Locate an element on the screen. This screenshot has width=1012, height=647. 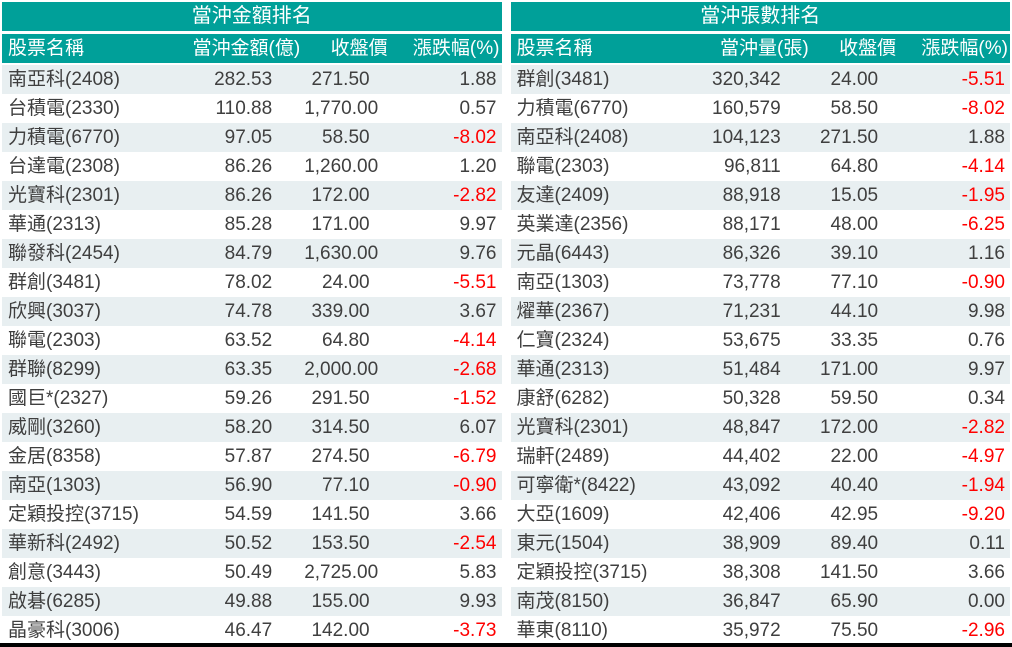
stock-name-cell: 光寶科(2301) is located at coordinates (64, 195).